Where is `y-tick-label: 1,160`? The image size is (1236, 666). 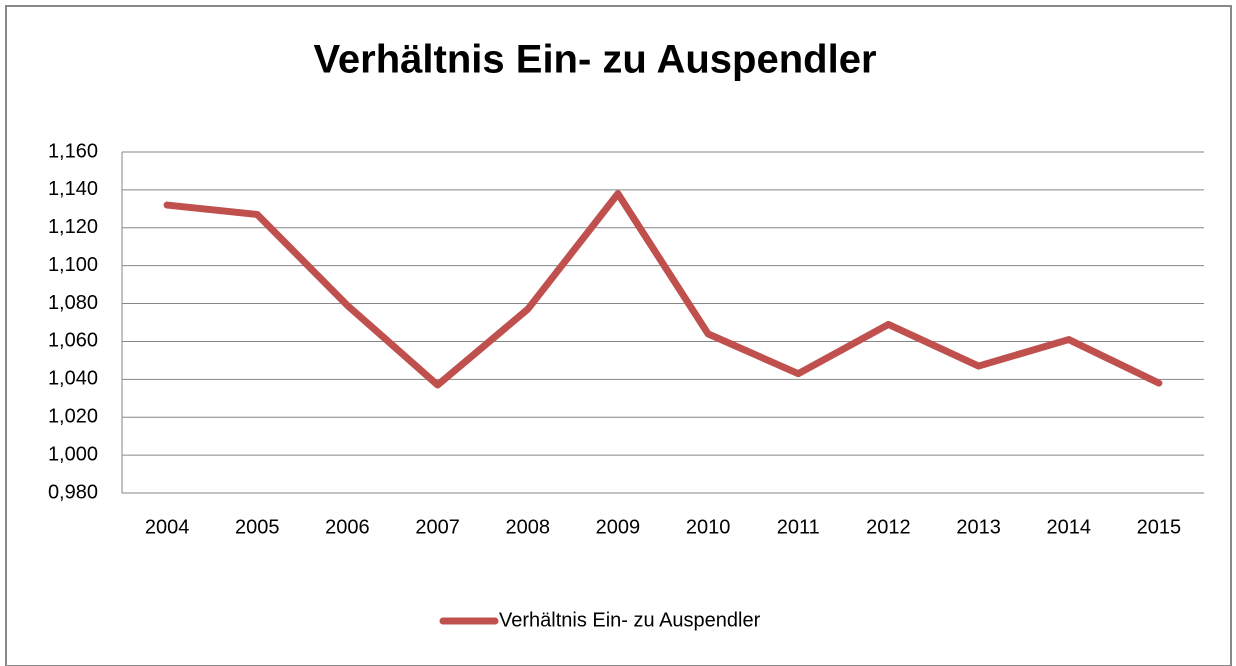
y-tick-label: 1,160 is located at coordinates (73, 151).